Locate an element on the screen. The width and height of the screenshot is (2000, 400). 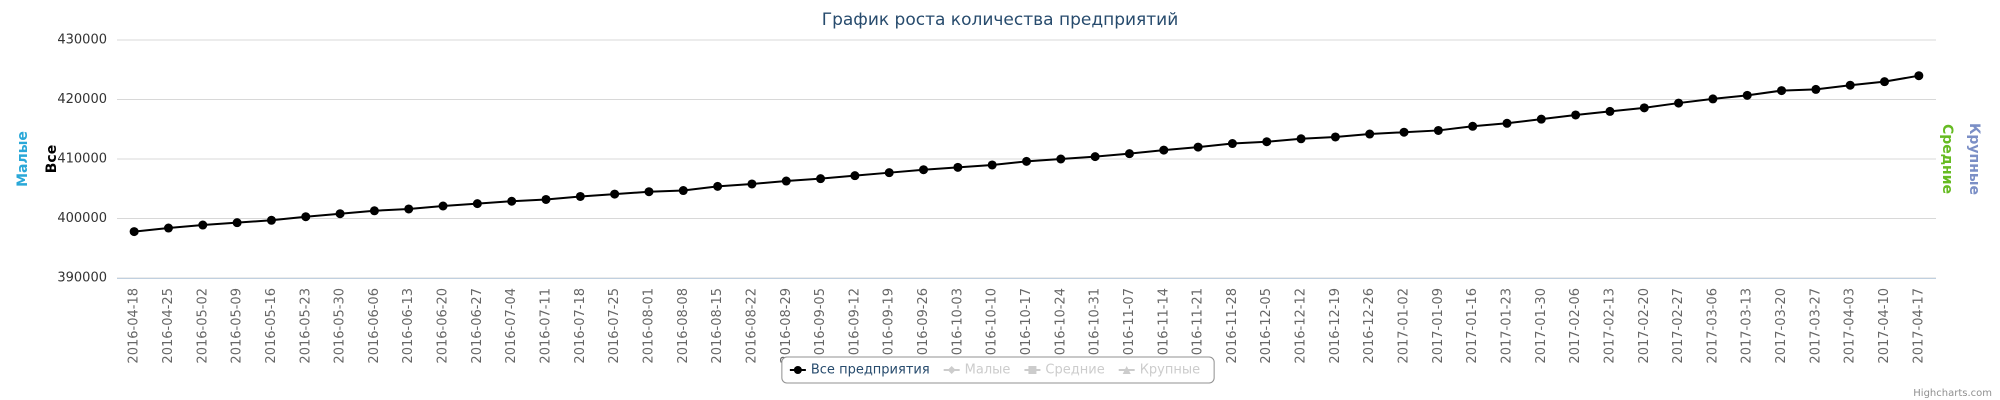
y-axis-title: Все is located at coordinates (52, 159).